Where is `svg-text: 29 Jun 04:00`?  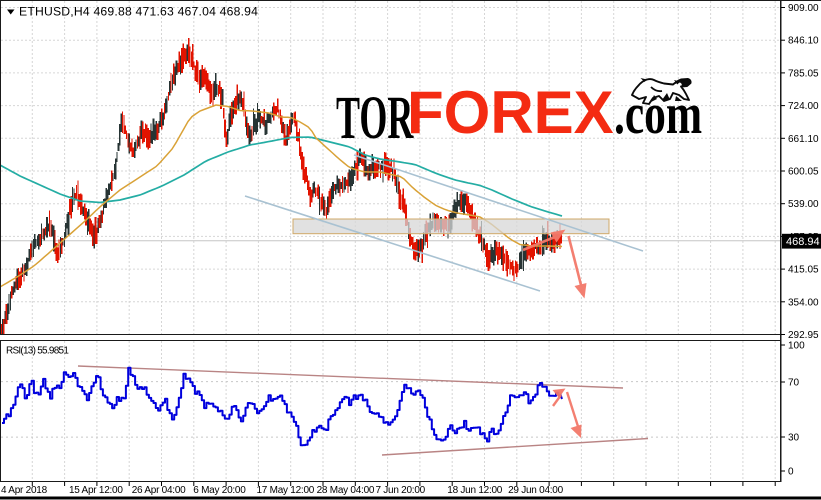 svg-text: 29 Jun 04:00 is located at coordinates (536, 490).